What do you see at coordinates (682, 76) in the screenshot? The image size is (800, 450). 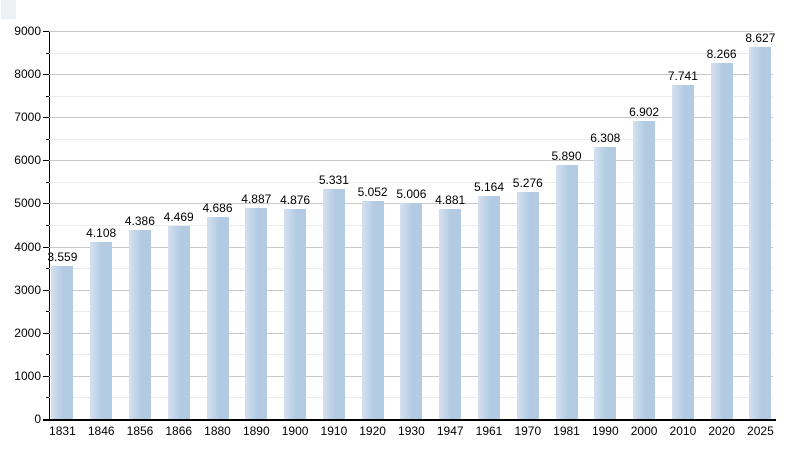 I see `bar-value-label: 7.741` at bounding box center [682, 76].